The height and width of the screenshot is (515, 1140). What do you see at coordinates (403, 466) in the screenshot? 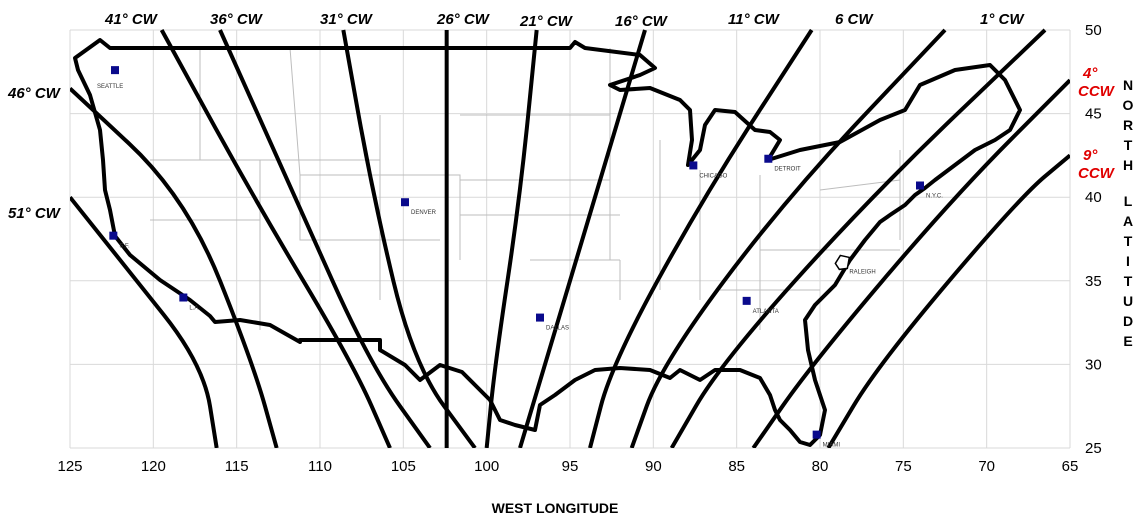
I see `x-tick-label: 105` at bounding box center [403, 466].